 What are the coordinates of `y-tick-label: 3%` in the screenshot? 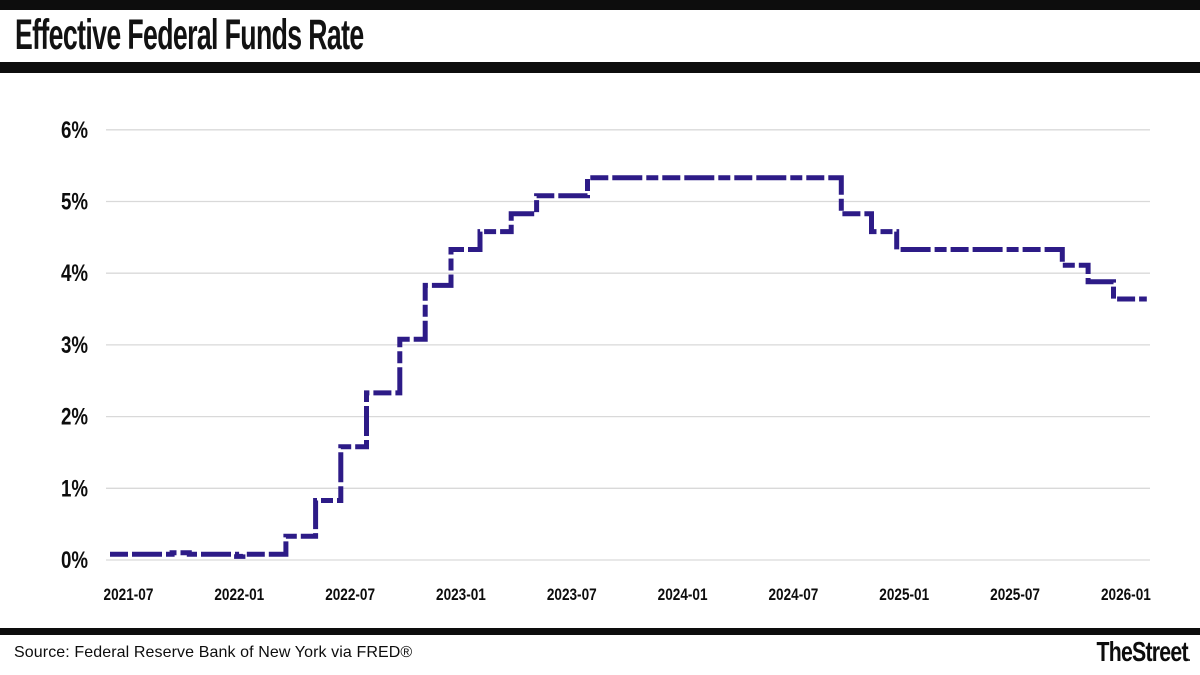 It's located at (74, 345).